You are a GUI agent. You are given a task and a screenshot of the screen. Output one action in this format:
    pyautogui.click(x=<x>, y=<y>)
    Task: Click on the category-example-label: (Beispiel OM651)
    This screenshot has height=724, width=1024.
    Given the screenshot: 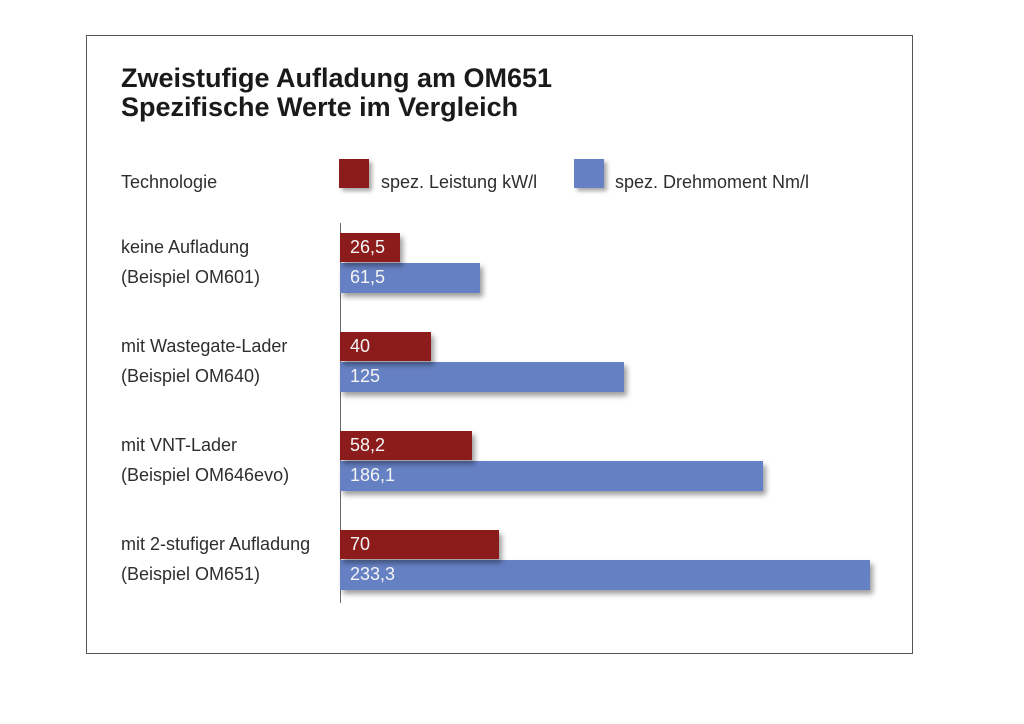 What is the action you would take?
    pyautogui.click(x=191, y=574)
    